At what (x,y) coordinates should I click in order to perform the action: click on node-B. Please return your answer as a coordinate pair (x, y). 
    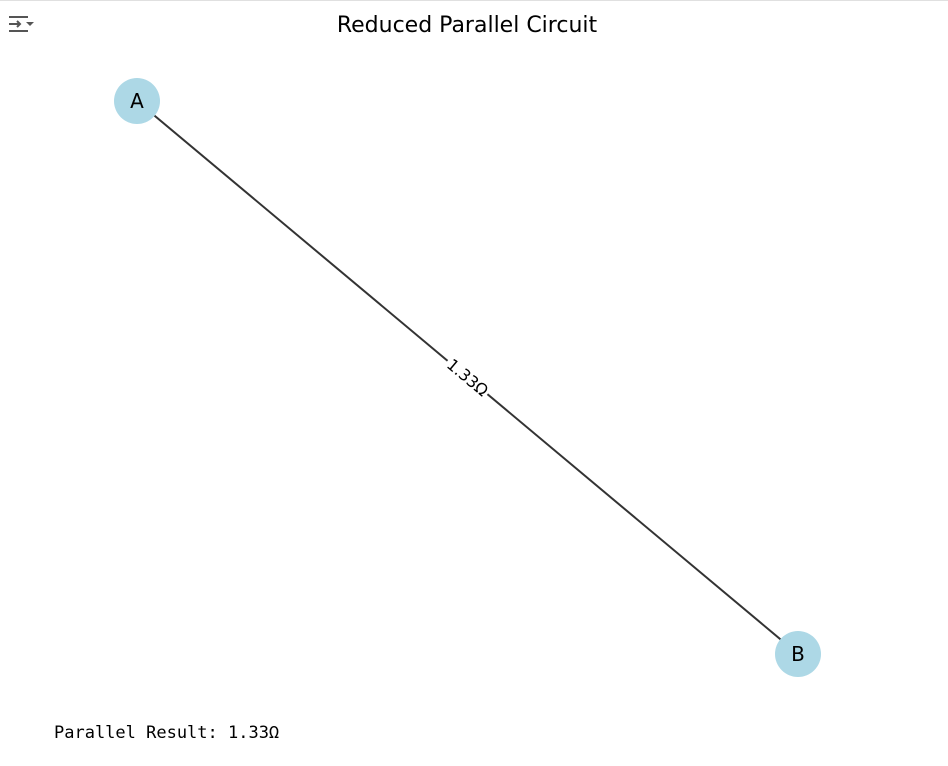
    Looking at the image, I should click on (798, 654).